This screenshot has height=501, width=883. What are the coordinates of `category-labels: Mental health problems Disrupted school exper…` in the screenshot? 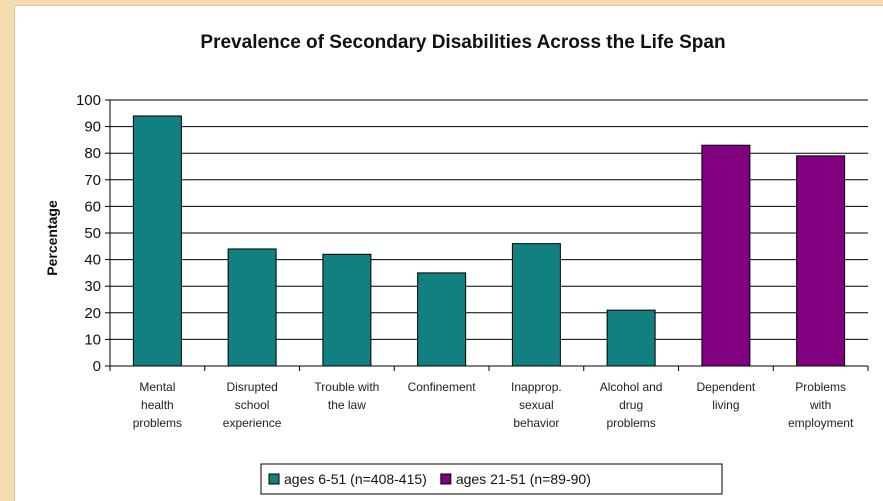 It's located at (493, 405).